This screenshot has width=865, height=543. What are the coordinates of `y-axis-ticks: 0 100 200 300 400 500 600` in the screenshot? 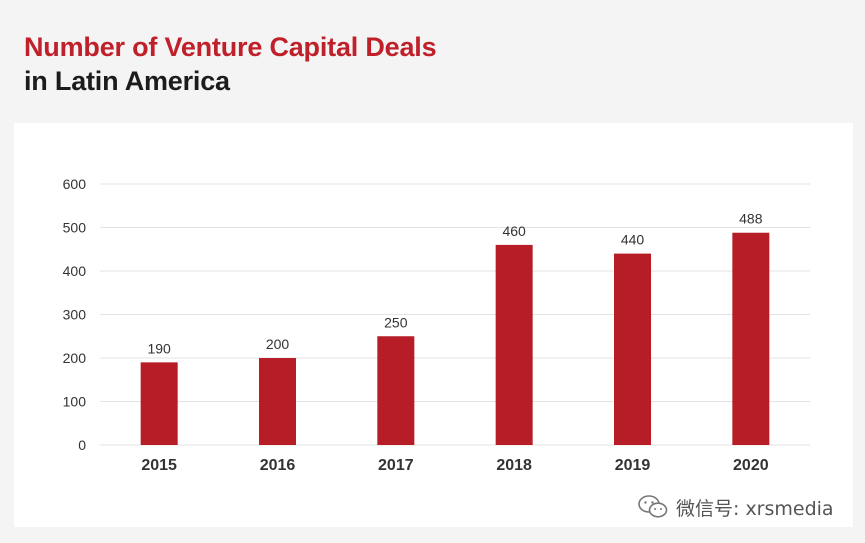 It's located at (75, 314).